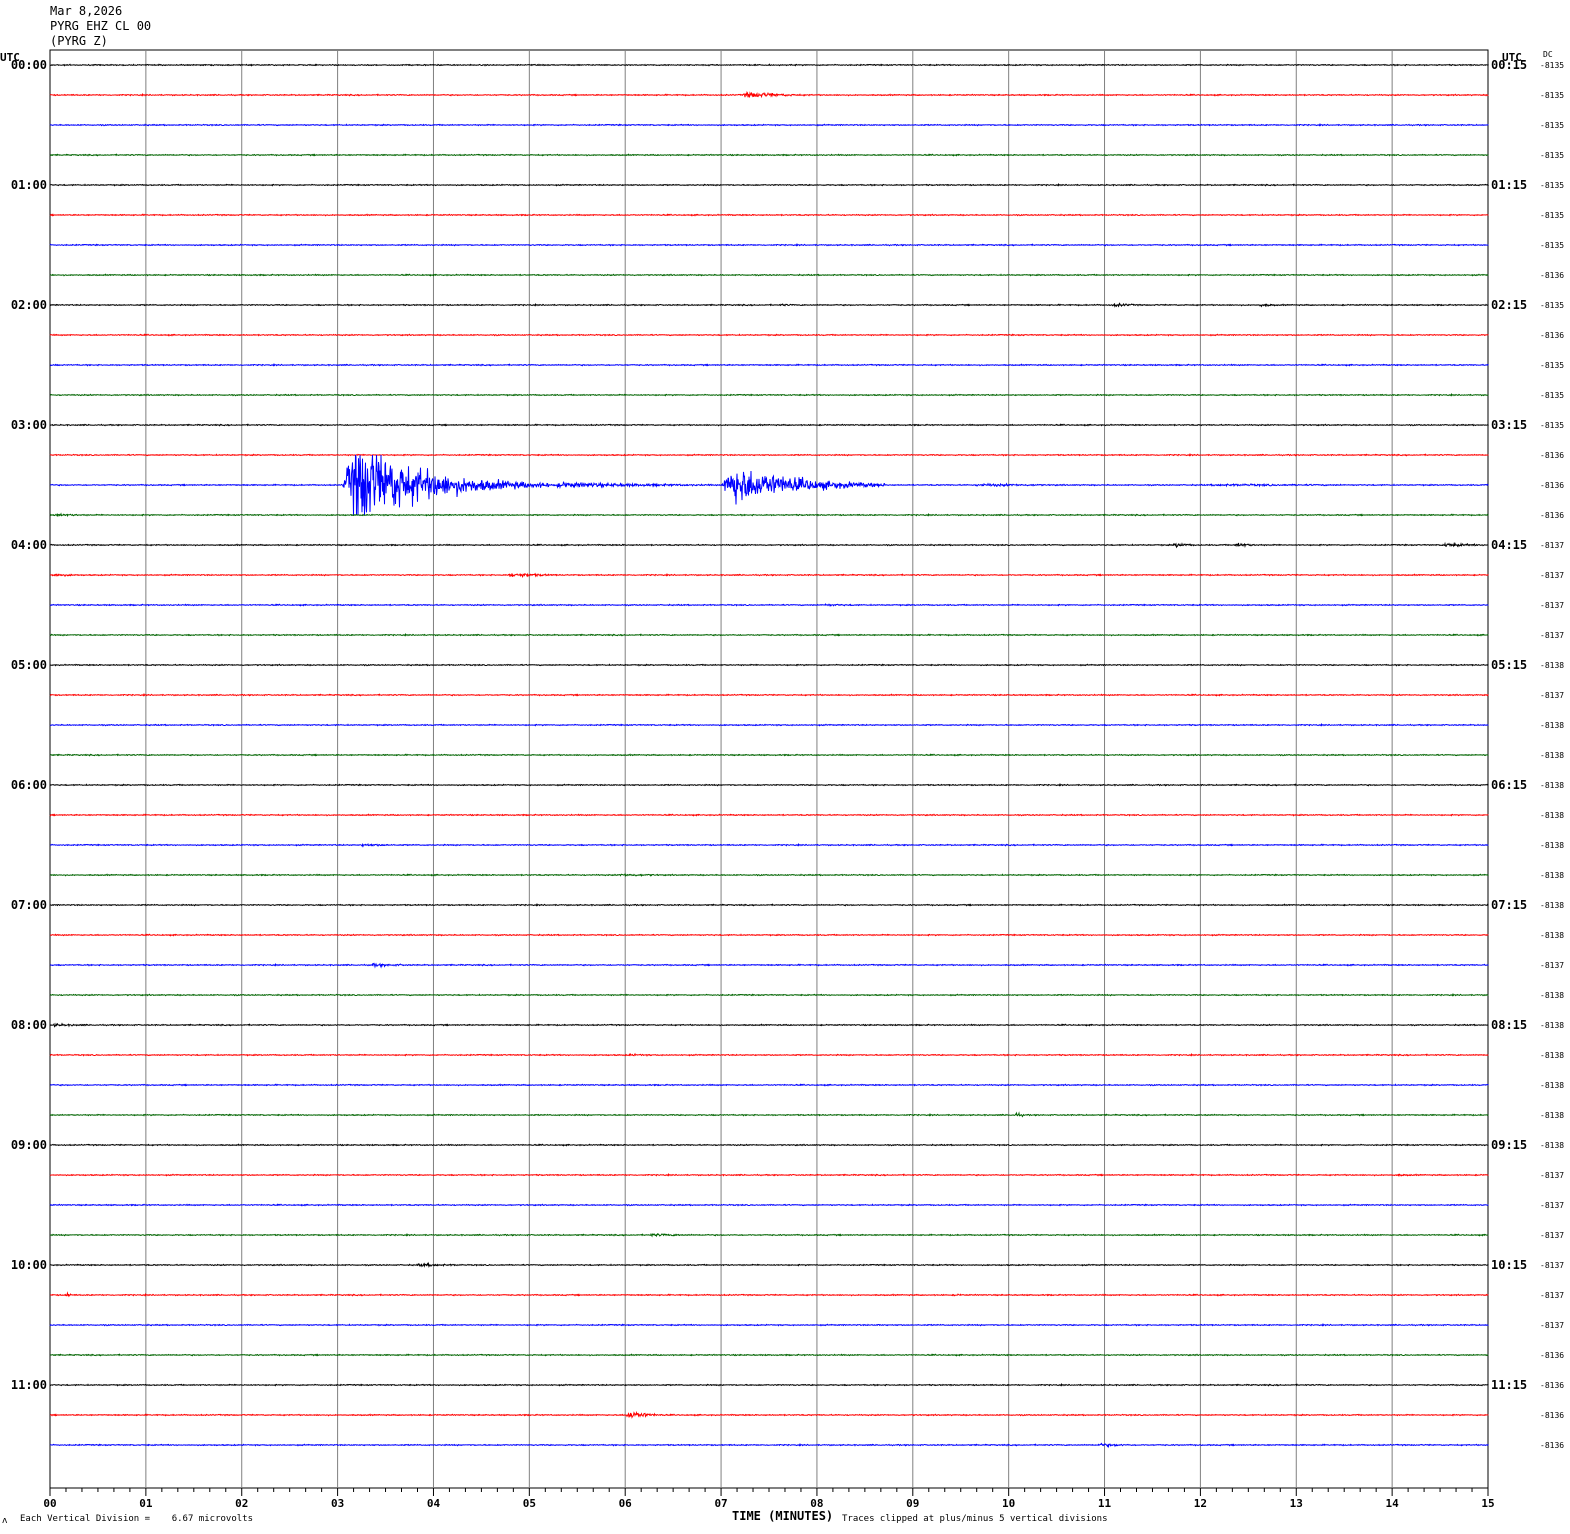 This screenshot has height=1534, width=1570. What do you see at coordinates (86, 11) in the screenshot?
I see `header-date: Mar 8,2026` at bounding box center [86, 11].